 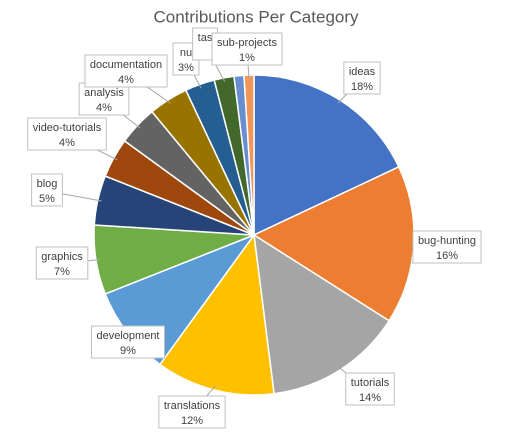 What do you see at coordinates (447, 241) in the screenshot?
I see `category-label: bug-hunting` at bounding box center [447, 241].